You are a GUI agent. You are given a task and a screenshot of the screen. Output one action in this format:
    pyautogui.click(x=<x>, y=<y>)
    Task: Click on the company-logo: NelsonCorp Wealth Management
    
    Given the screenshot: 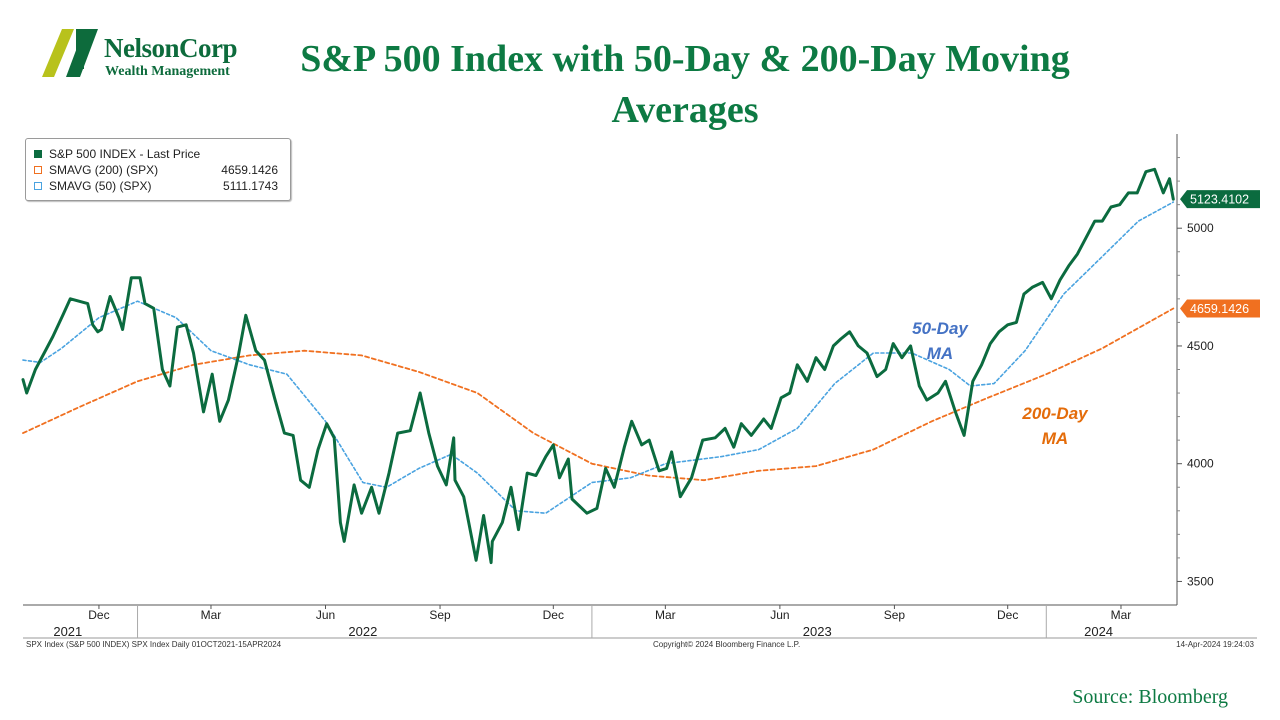 What is the action you would take?
    pyautogui.click(x=145, y=53)
    